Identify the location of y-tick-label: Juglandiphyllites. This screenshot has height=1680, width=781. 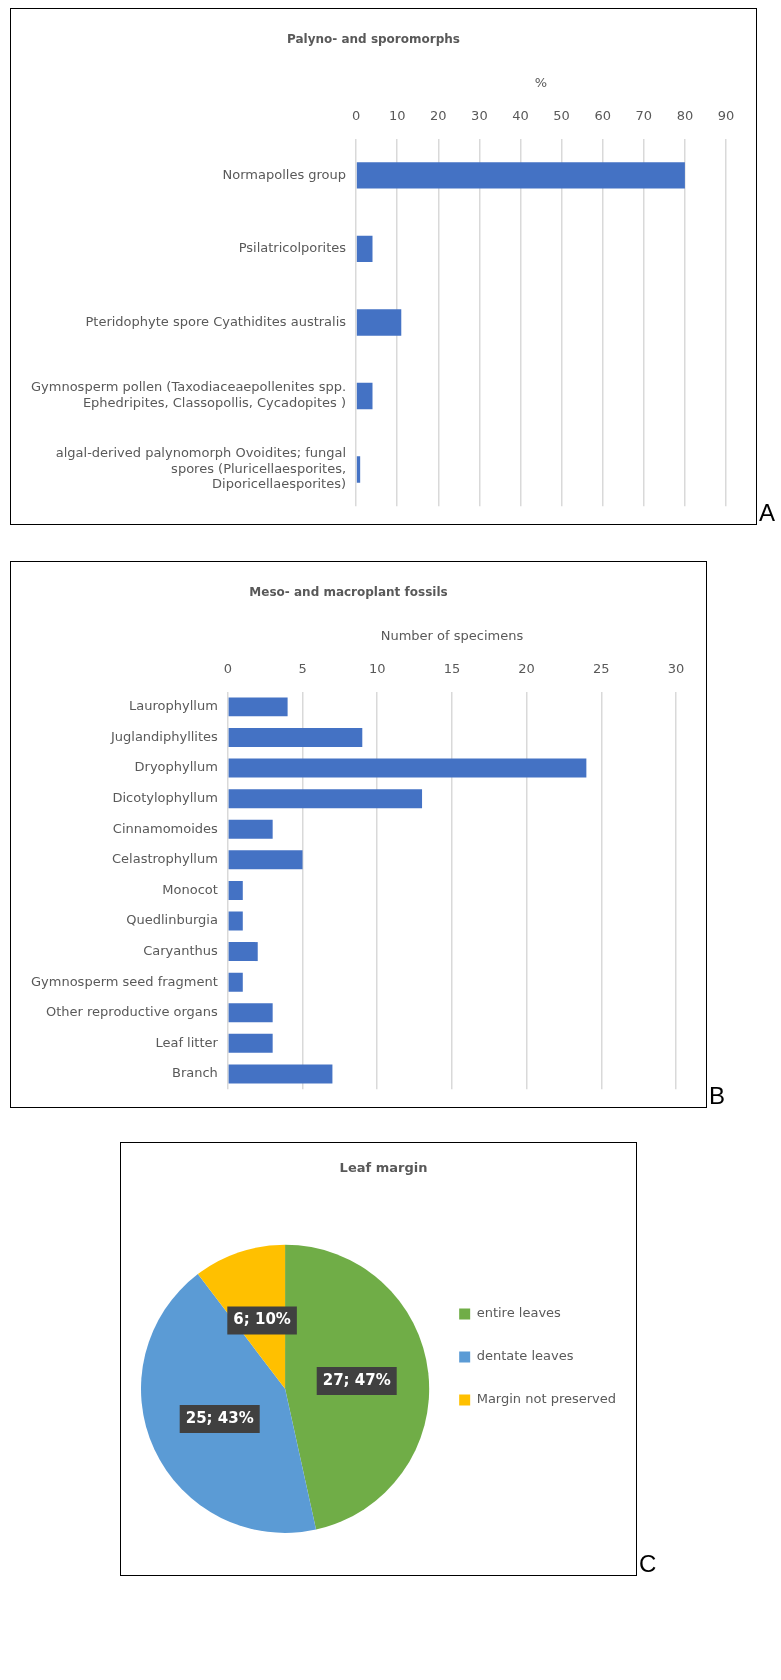
(164, 736).